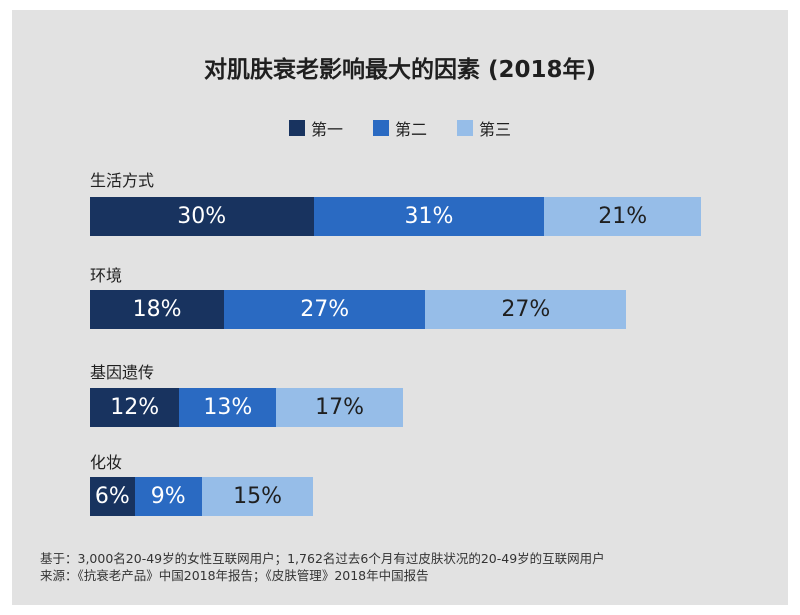  I want to click on bar-segment-second-3: 9%, so click(168, 496).